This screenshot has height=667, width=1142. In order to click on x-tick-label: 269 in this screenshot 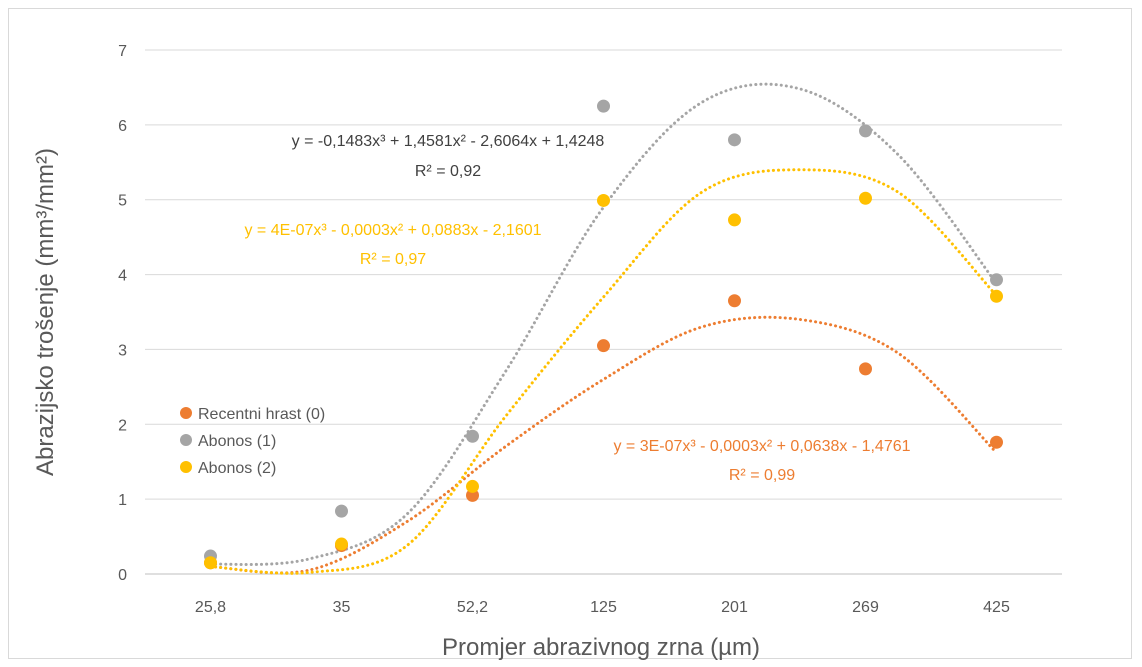, I will do `click(865, 607)`.